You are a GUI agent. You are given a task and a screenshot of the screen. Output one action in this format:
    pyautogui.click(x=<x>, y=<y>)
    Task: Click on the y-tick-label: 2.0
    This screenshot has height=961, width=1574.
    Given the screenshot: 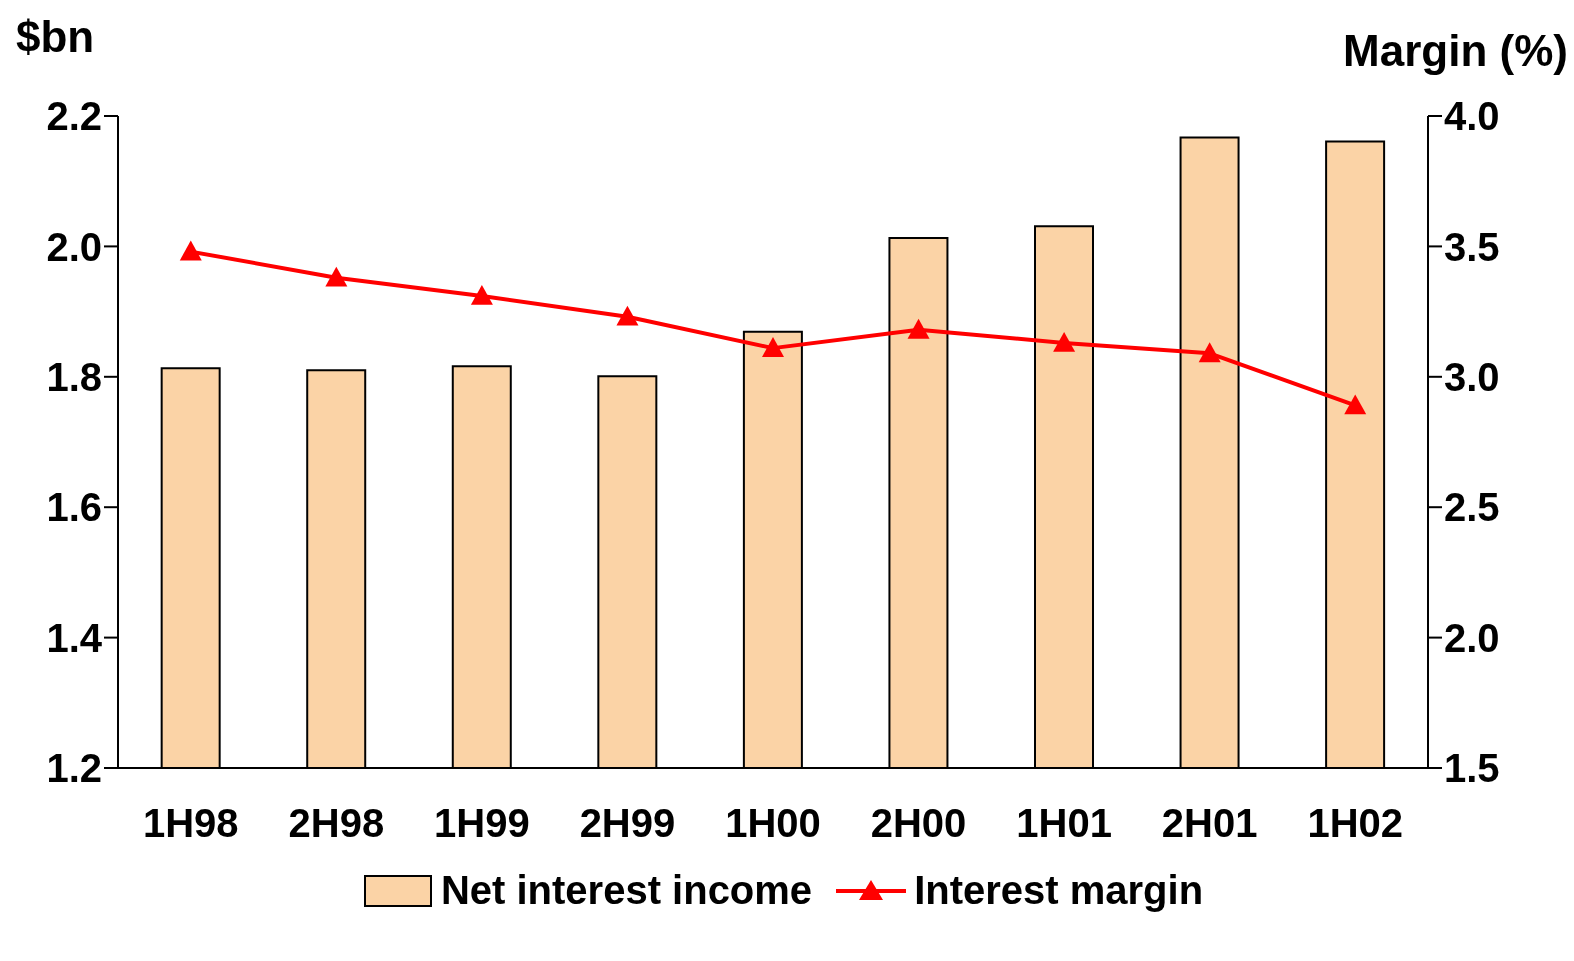 What is the action you would take?
    pyautogui.click(x=74, y=246)
    